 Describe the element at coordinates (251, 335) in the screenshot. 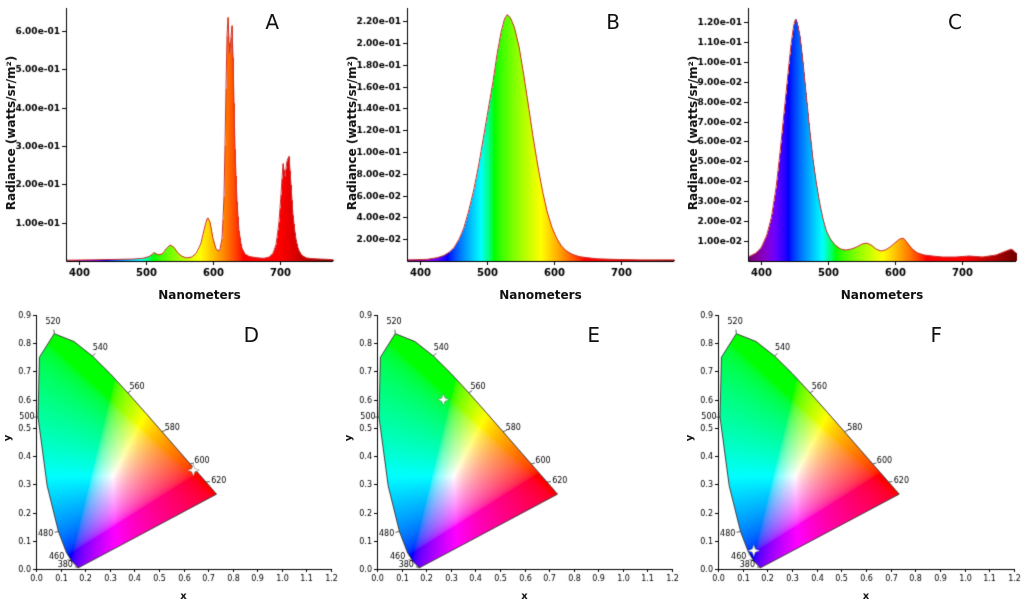

I see `panel-letter-d: D` at that location.